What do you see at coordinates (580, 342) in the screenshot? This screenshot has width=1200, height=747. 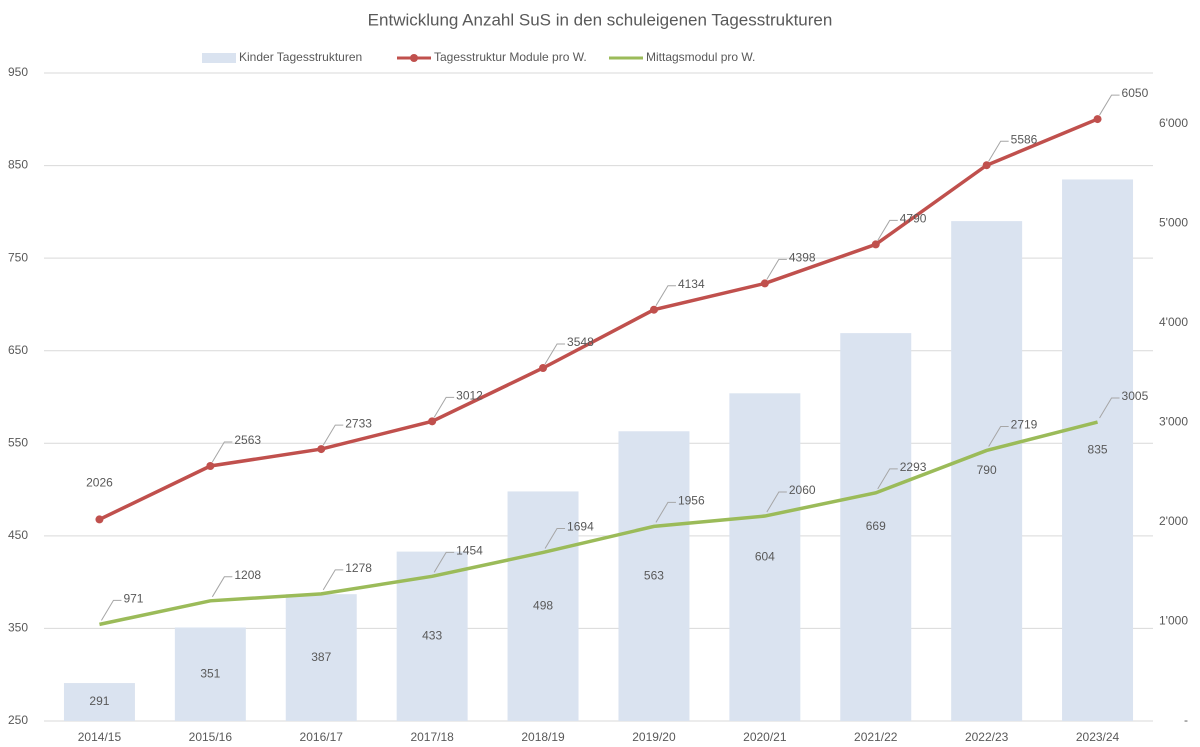 I see `line-value-label: 3548` at bounding box center [580, 342].